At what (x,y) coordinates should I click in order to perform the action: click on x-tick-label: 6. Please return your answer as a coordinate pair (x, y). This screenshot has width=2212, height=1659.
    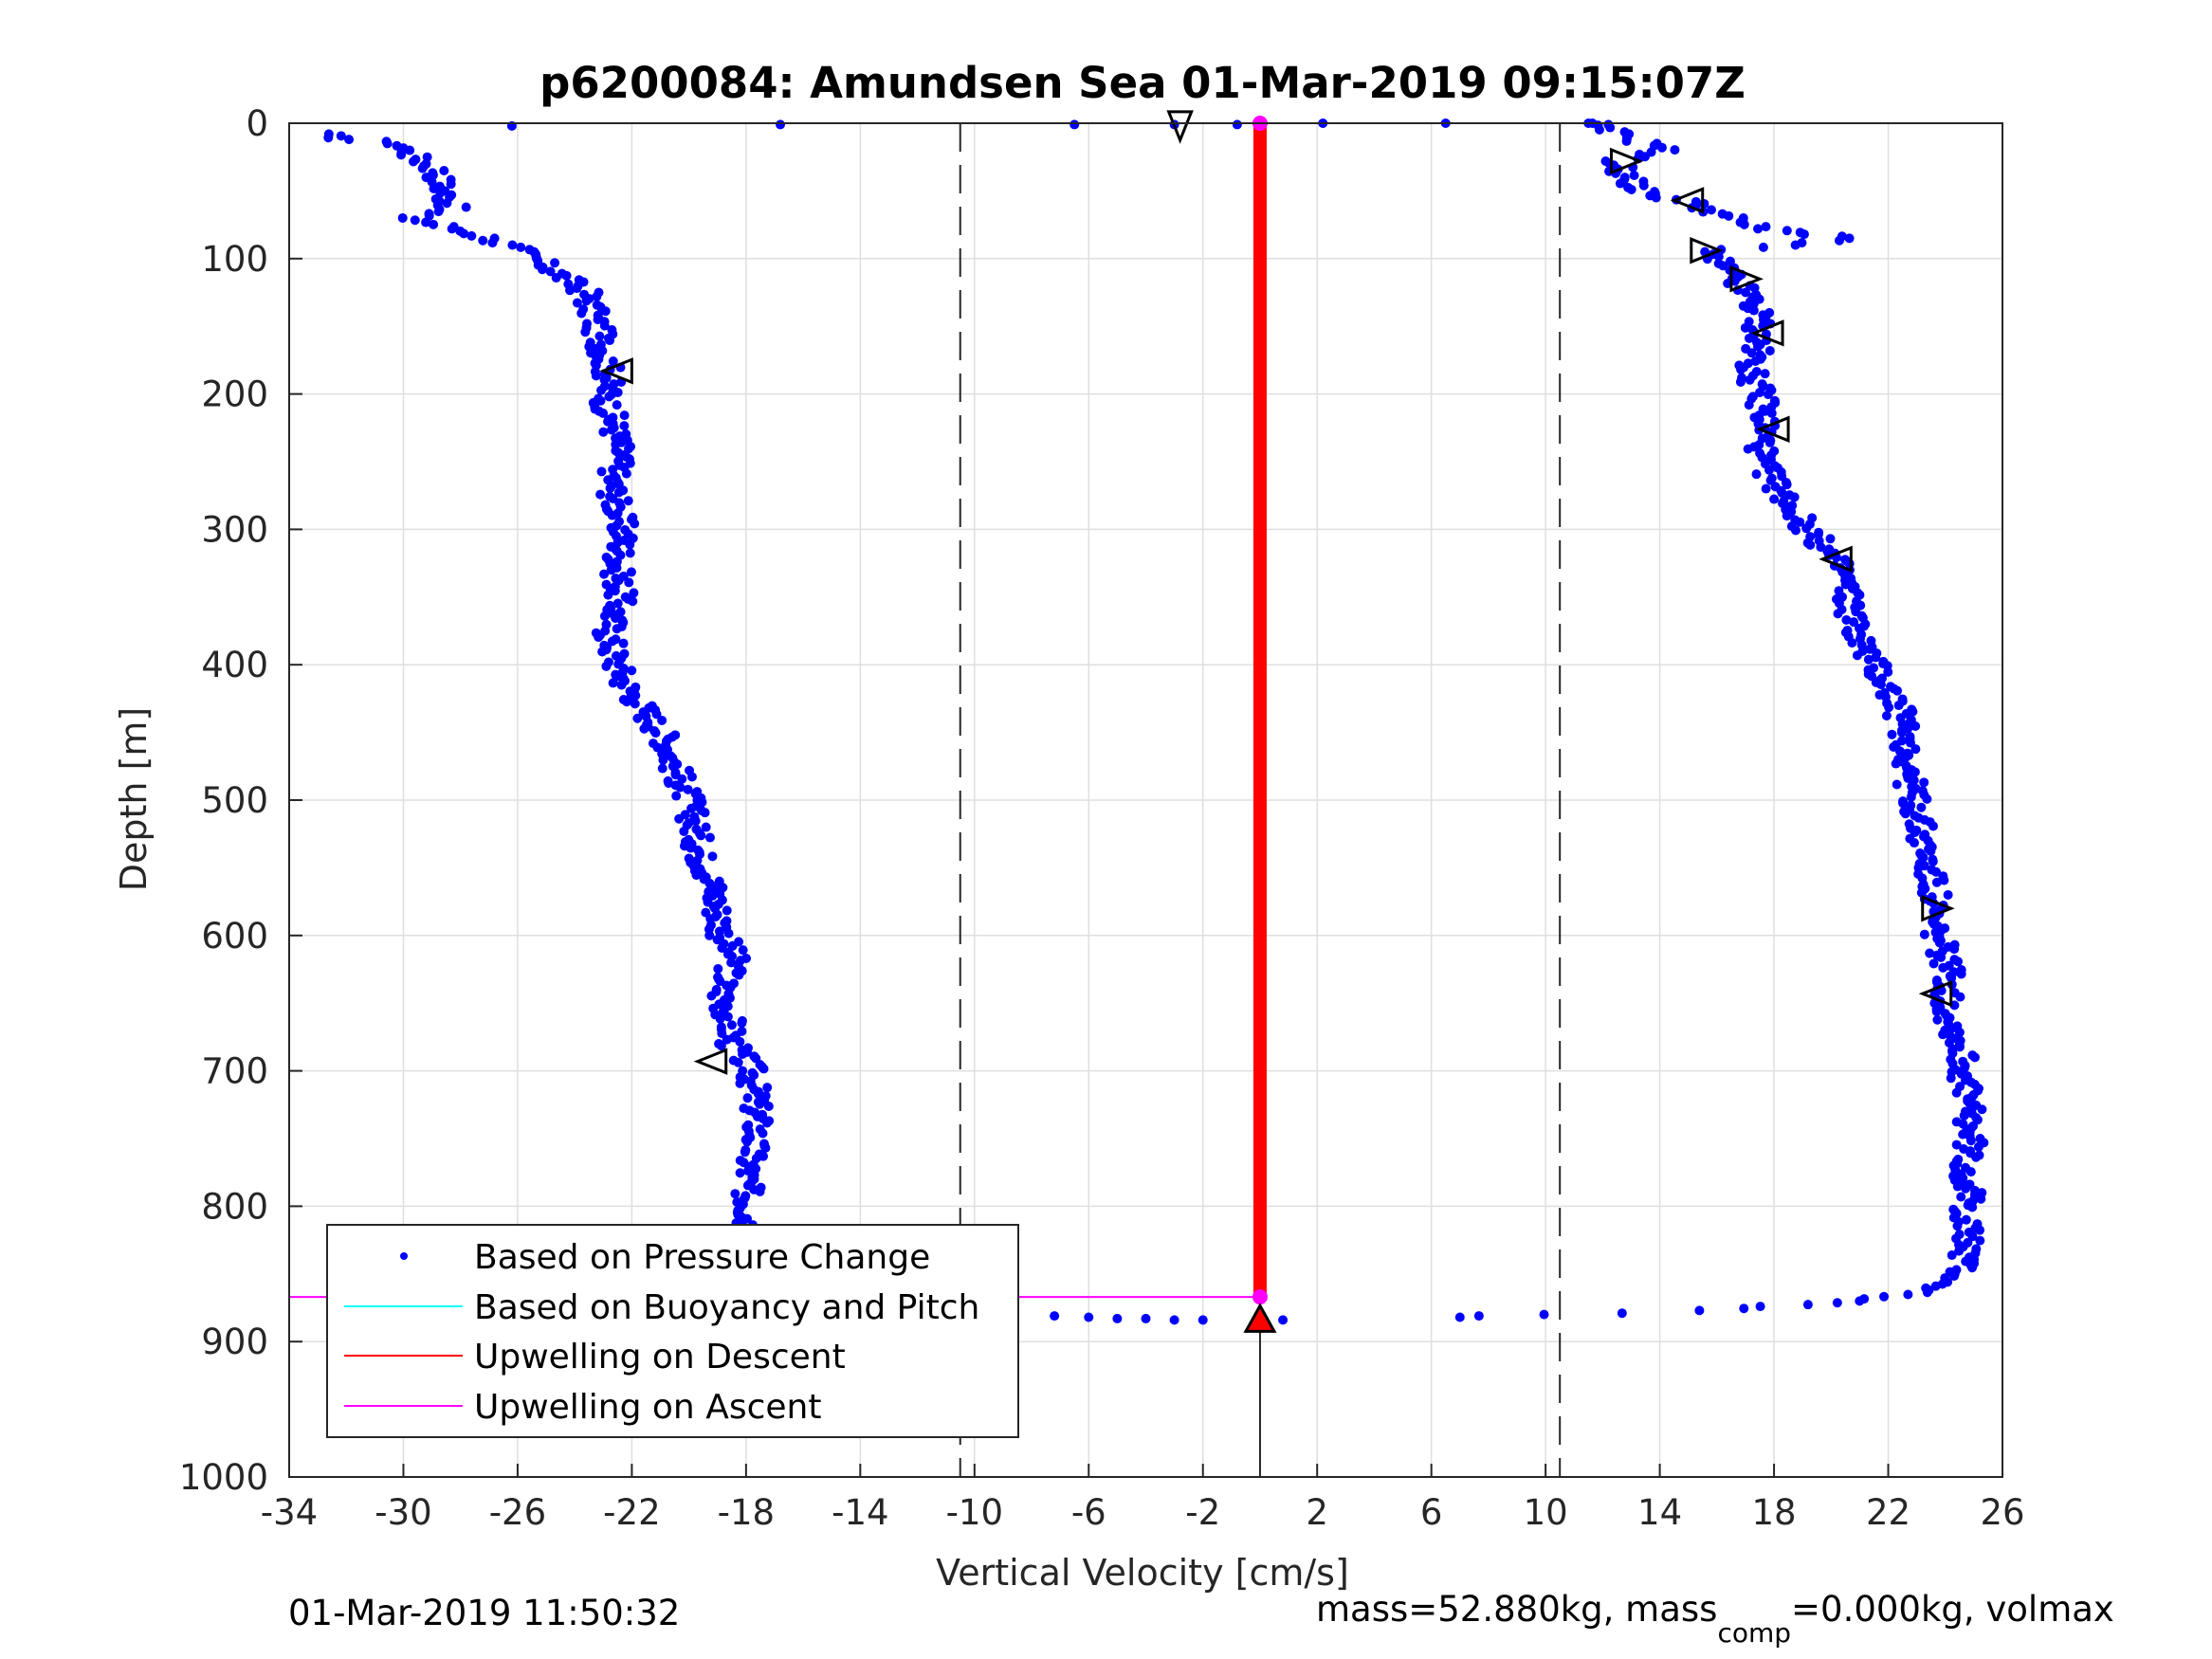
    Looking at the image, I should click on (1431, 1512).